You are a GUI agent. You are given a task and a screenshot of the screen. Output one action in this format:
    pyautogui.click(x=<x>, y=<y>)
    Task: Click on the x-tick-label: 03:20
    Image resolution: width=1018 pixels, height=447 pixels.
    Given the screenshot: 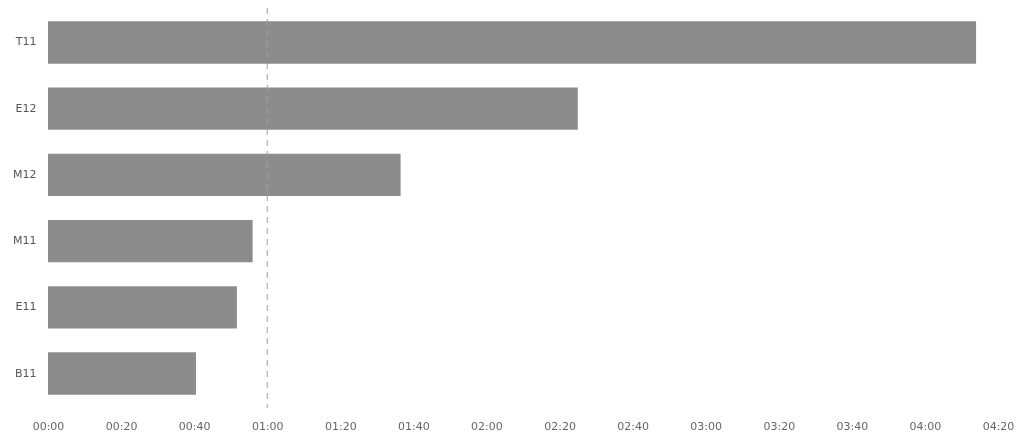 What is the action you would take?
    pyautogui.click(x=779, y=426)
    